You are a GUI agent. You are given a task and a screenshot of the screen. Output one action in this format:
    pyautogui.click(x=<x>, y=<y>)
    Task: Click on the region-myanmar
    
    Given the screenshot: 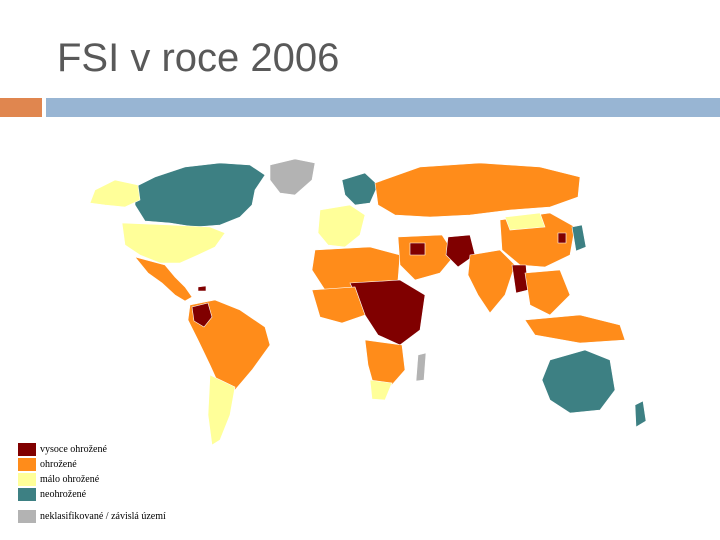 What is the action you would take?
    pyautogui.click(x=520, y=279)
    